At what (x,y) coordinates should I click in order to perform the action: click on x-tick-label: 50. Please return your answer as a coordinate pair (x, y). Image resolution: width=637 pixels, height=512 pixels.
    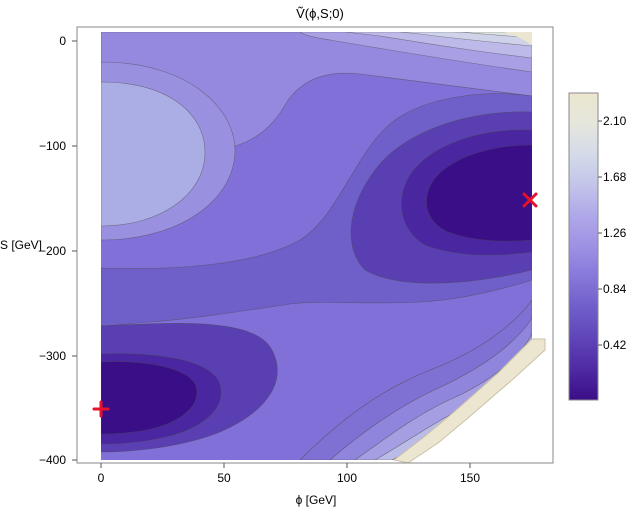
    Looking at the image, I should click on (224, 478).